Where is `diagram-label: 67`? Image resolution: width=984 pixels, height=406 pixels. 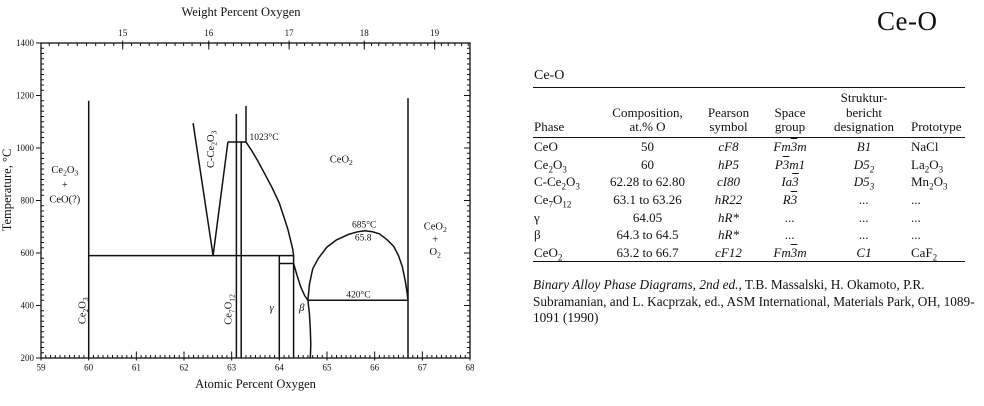 diagram-label: 67 is located at coordinates (423, 368).